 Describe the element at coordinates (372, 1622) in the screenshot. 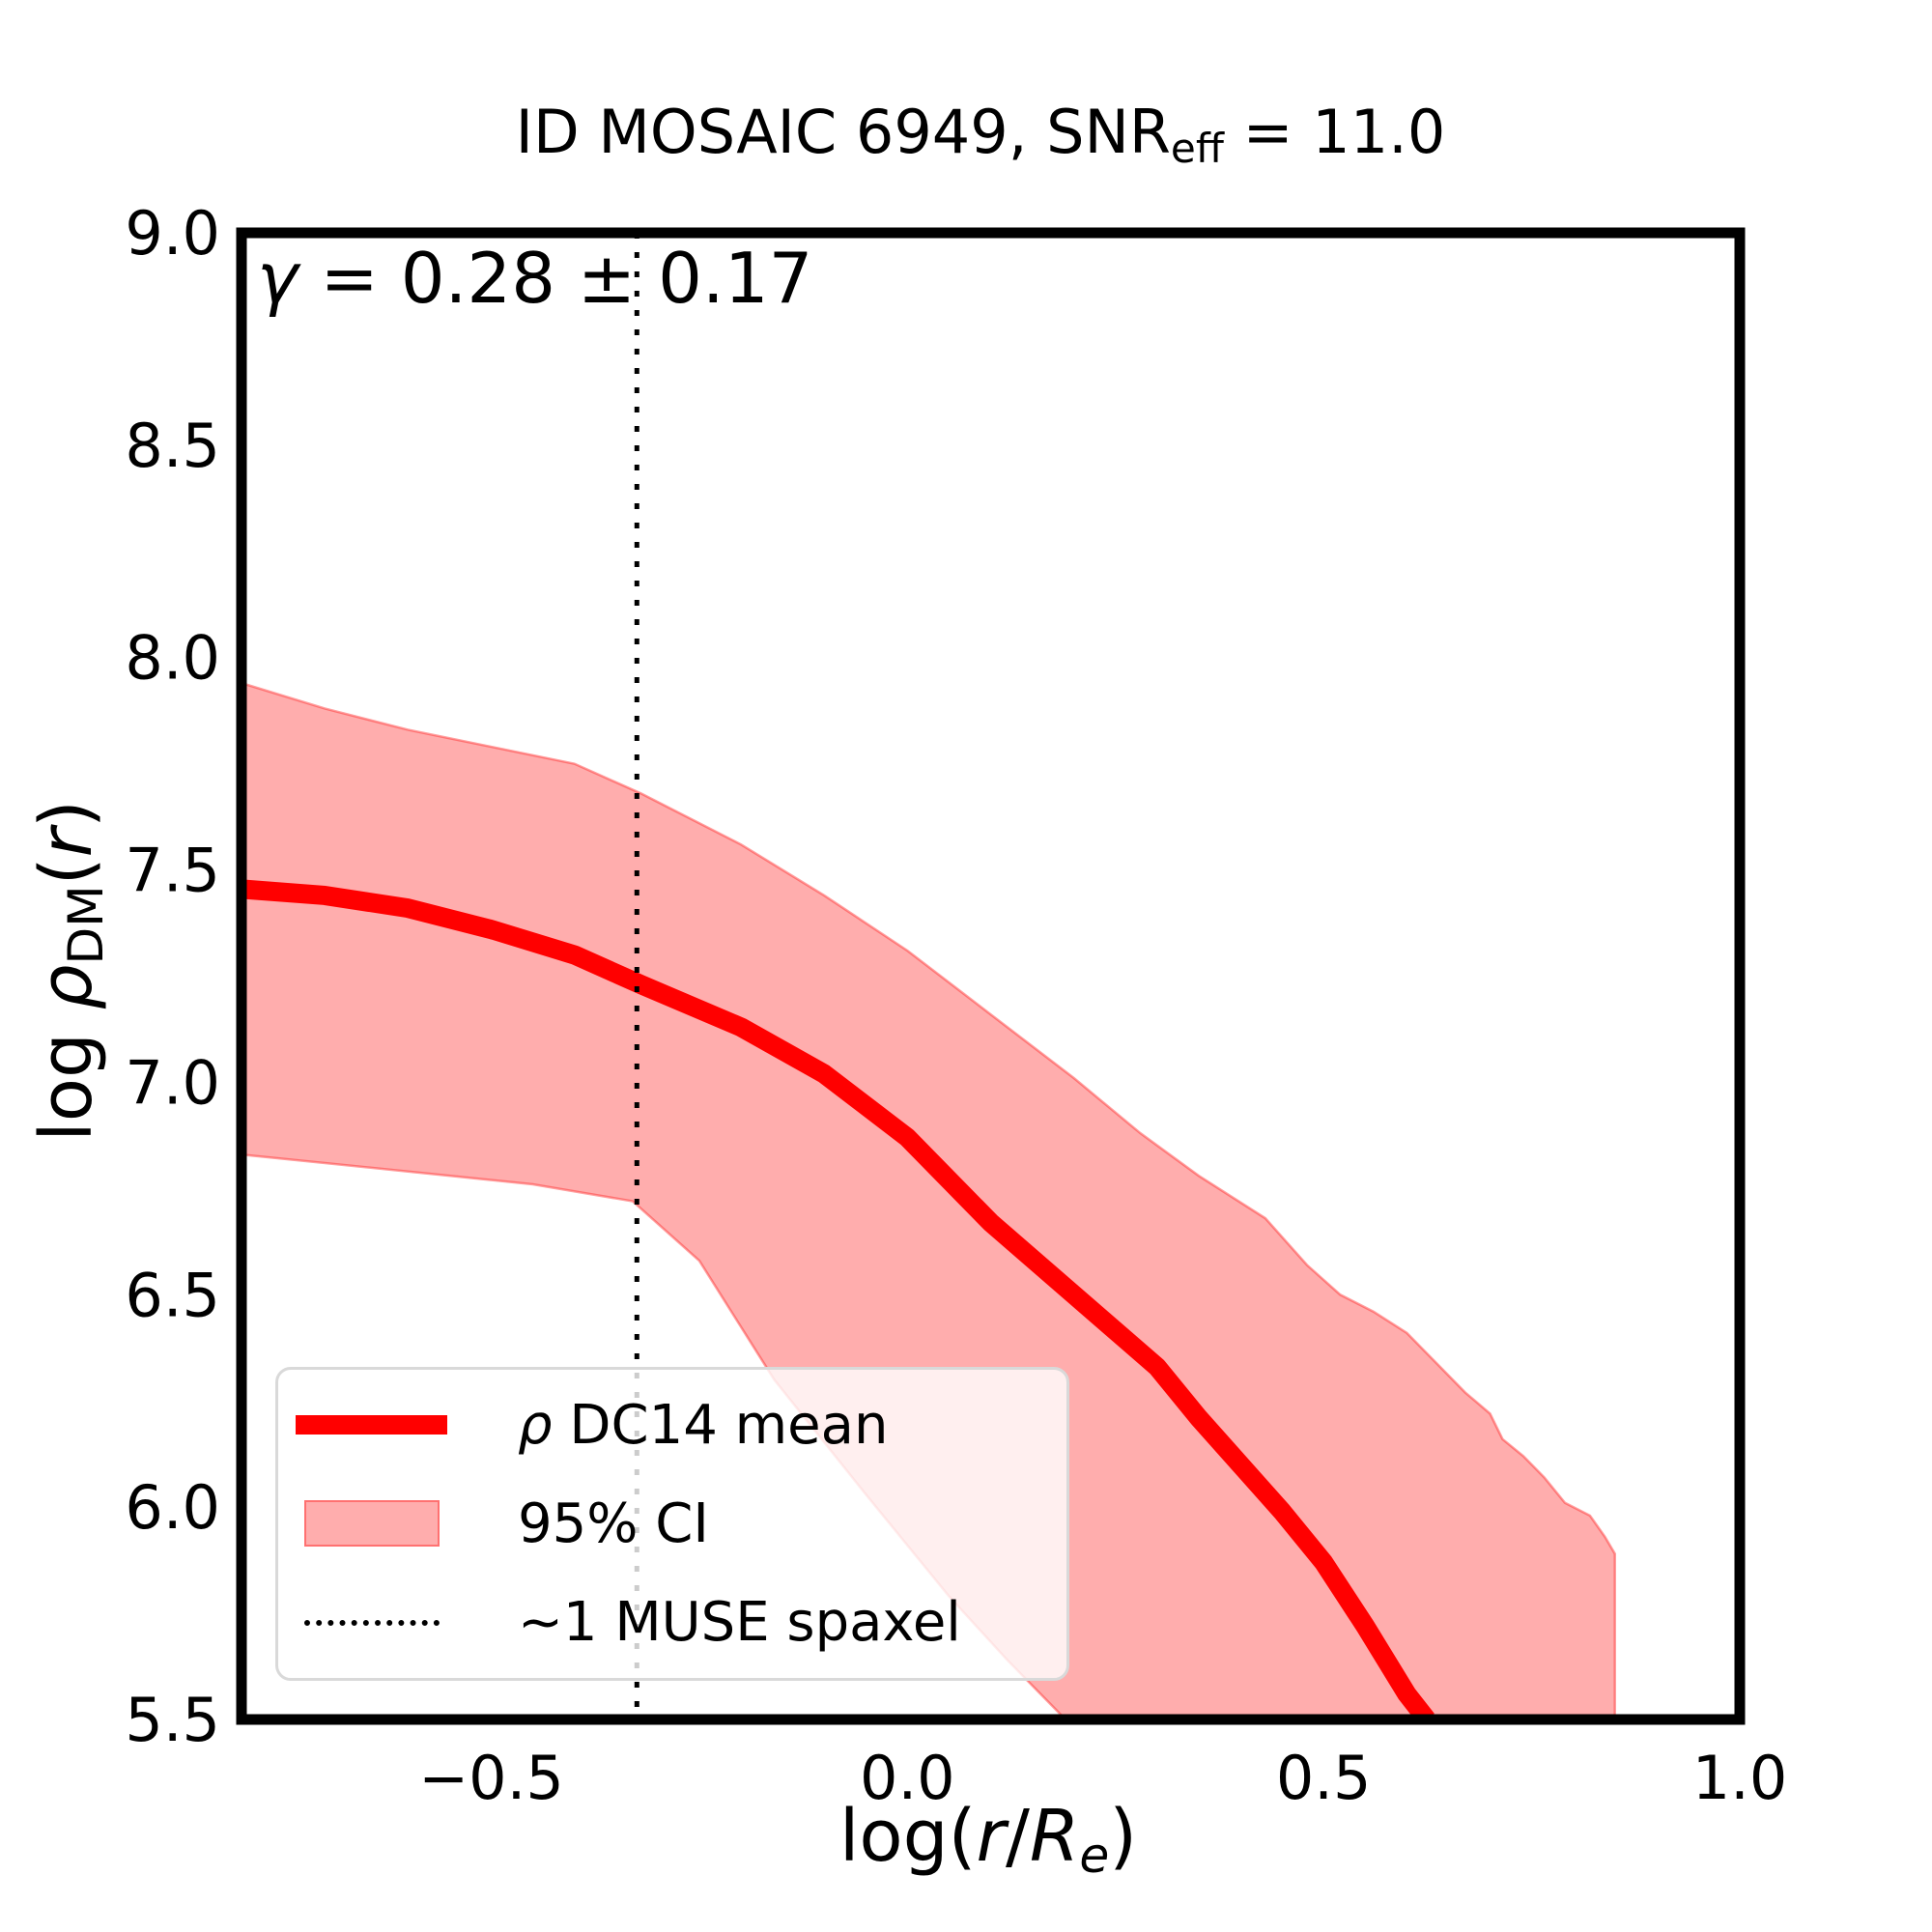

I see `legend-swatch-spaxel-dotted-line` at that location.